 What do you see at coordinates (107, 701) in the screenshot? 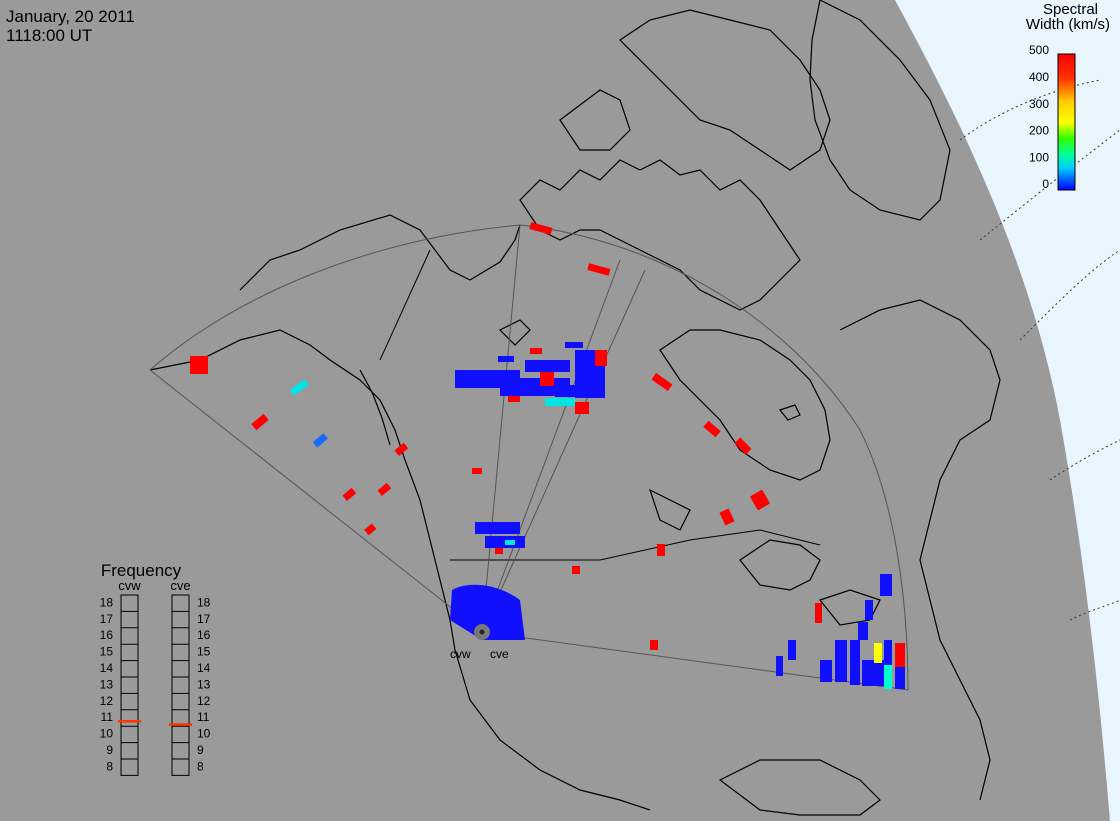
I see `frequency-scale-label-left: 12` at bounding box center [107, 701].